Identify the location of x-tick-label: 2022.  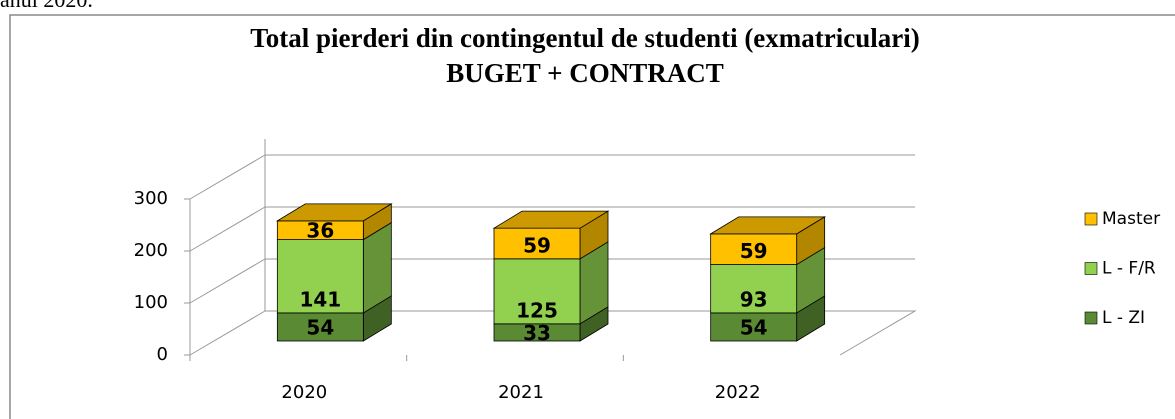
(738, 392).